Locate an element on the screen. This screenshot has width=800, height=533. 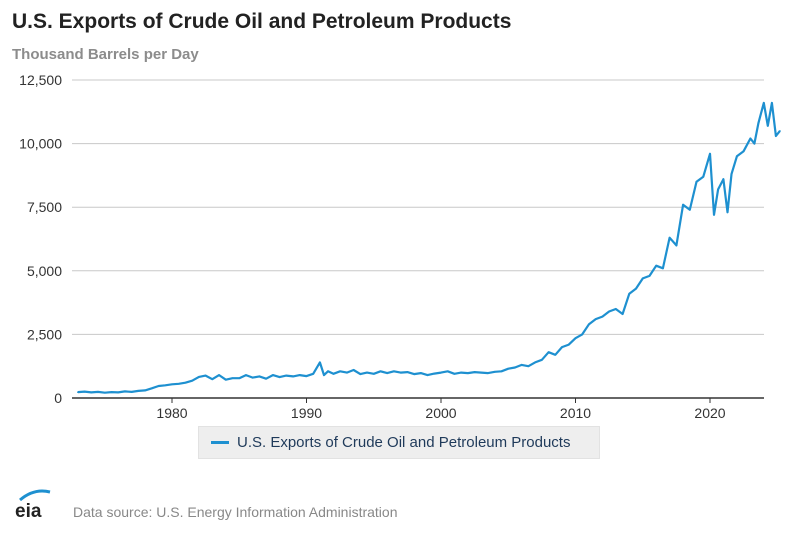
x-tick-label: 2000 is located at coordinates (440, 413).